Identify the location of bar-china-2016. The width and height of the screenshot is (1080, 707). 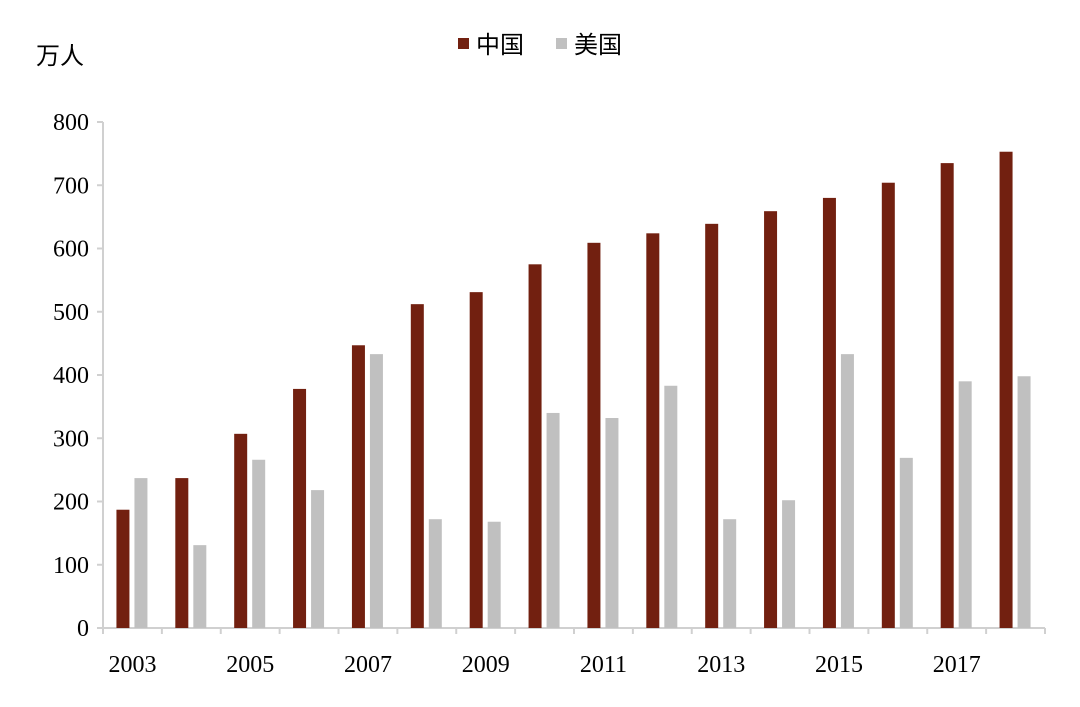
(888, 405).